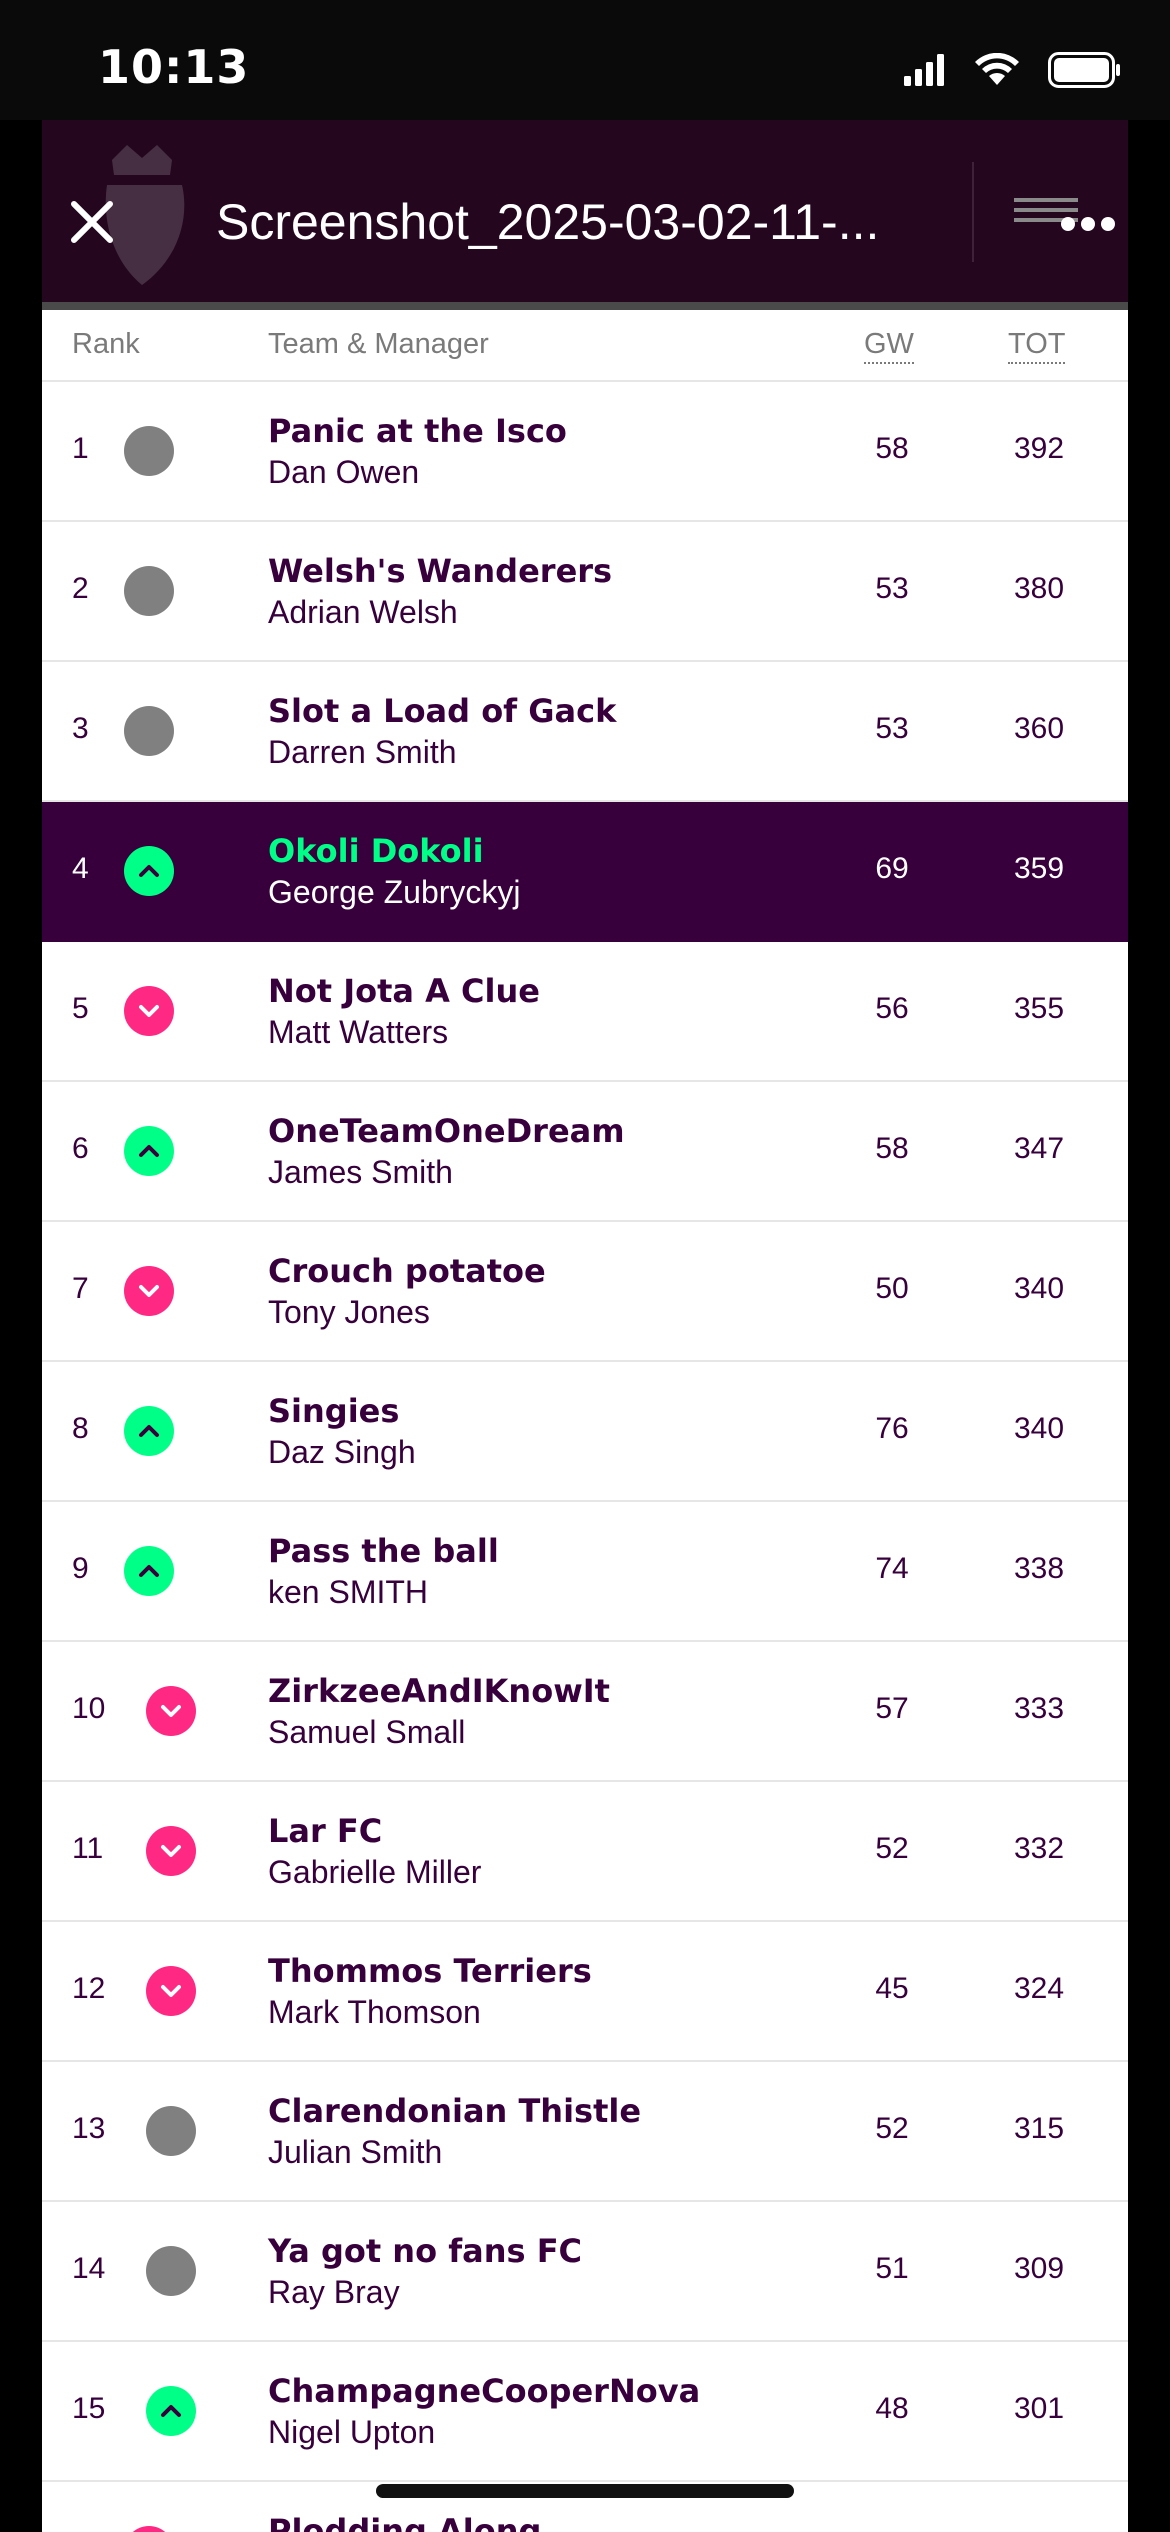 The height and width of the screenshot is (2532, 1170). What do you see at coordinates (106, 344) in the screenshot?
I see `column-rank: Rank` at bounding box center [106, 344].